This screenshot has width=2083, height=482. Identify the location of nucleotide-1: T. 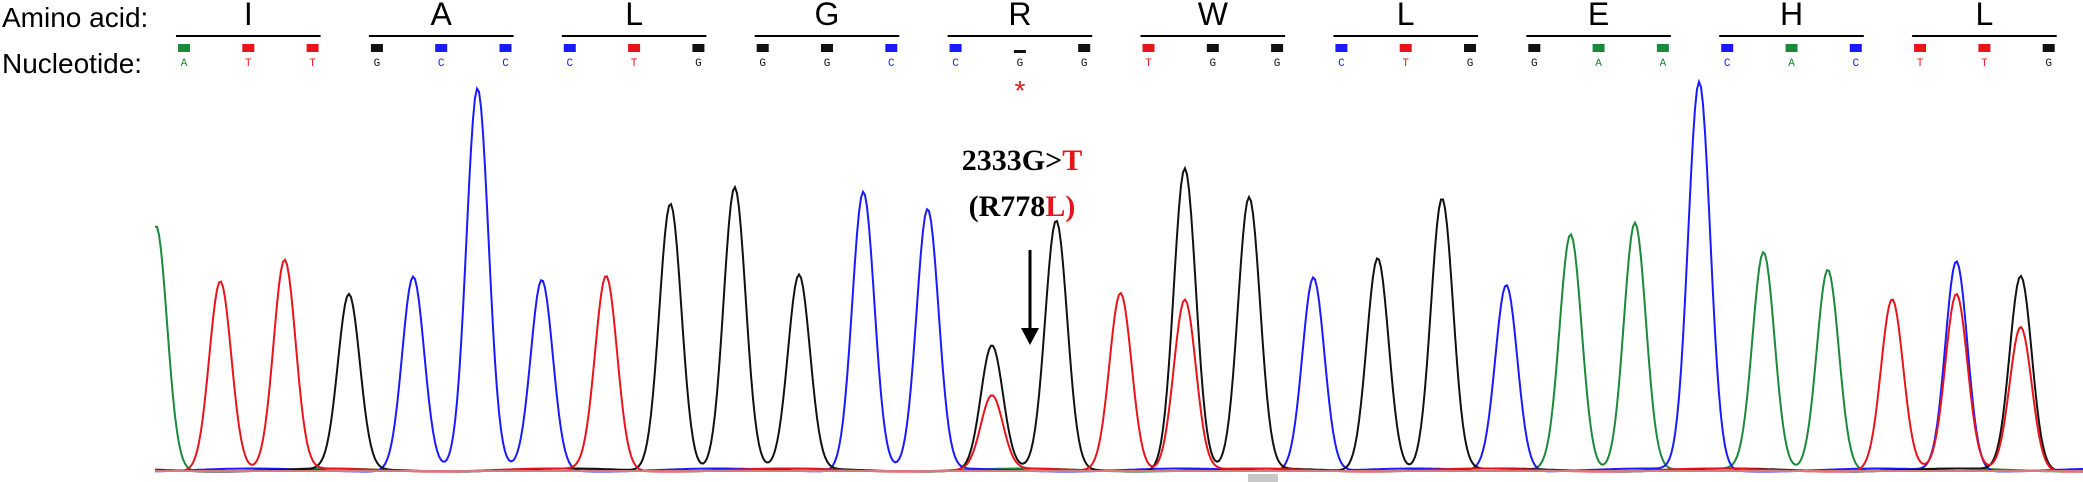
(248, 64).